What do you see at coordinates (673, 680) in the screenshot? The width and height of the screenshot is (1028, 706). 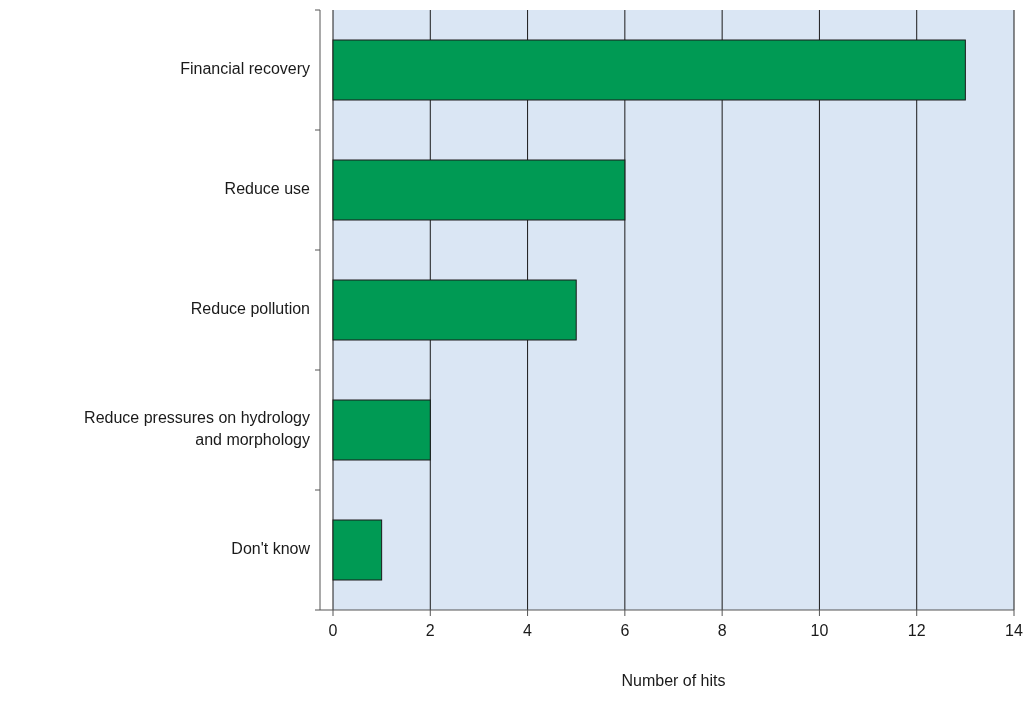 I see `x-axis-title: Number of hits` at bounding box center [673, 680].